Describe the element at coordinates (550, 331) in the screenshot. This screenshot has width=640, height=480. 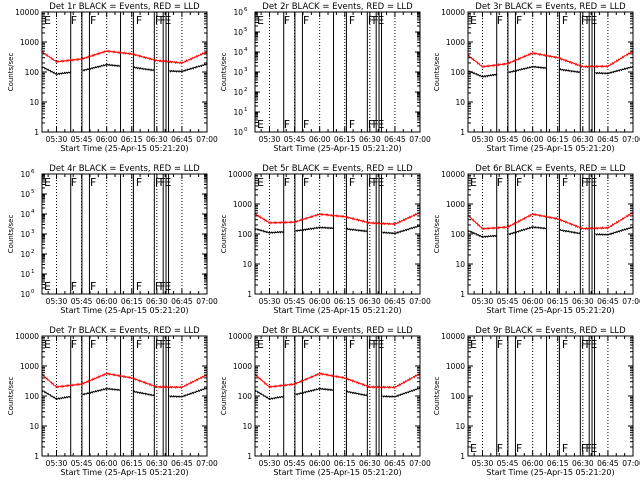
I see `panel-title: Det 9r BLACK = Events, RED = LLD` at that location.